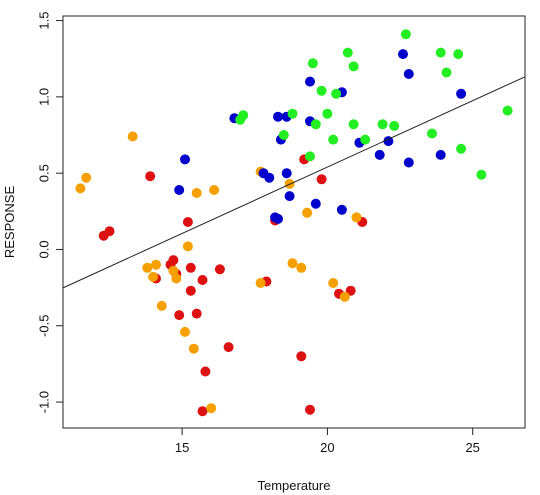 Image resolution: width=540 pixels, height=495 pixels. Describe the element at coordinates (43, 173) in the screenshot. I see `y-tick-label: 0.5` at that location.